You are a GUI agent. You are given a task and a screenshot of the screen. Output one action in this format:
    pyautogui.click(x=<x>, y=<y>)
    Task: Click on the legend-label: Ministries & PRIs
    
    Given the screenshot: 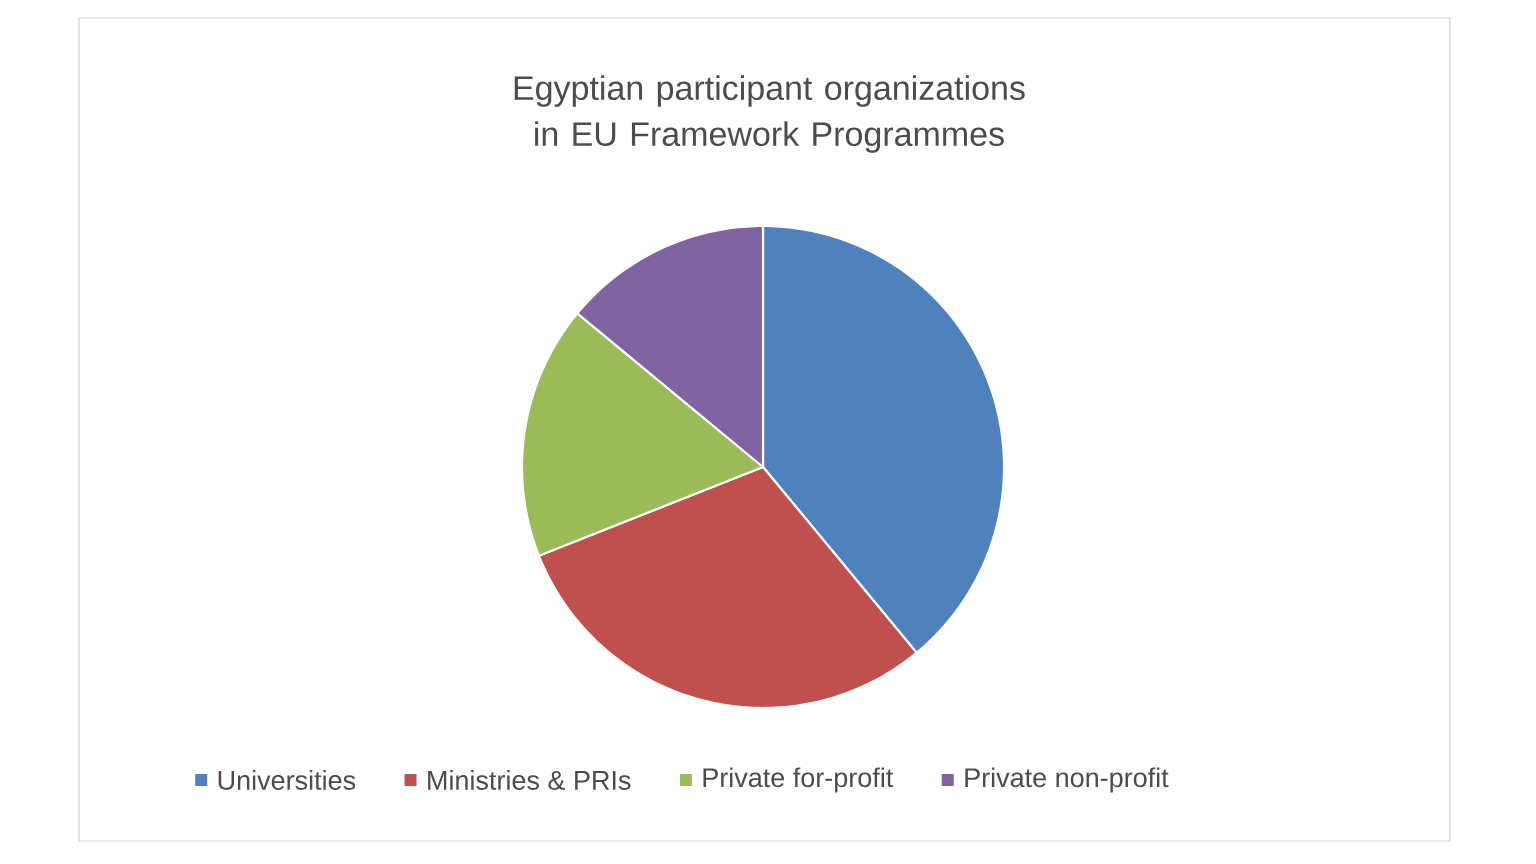 What is the action you would take?
    pyautogui.click(x=529, y=780)
    